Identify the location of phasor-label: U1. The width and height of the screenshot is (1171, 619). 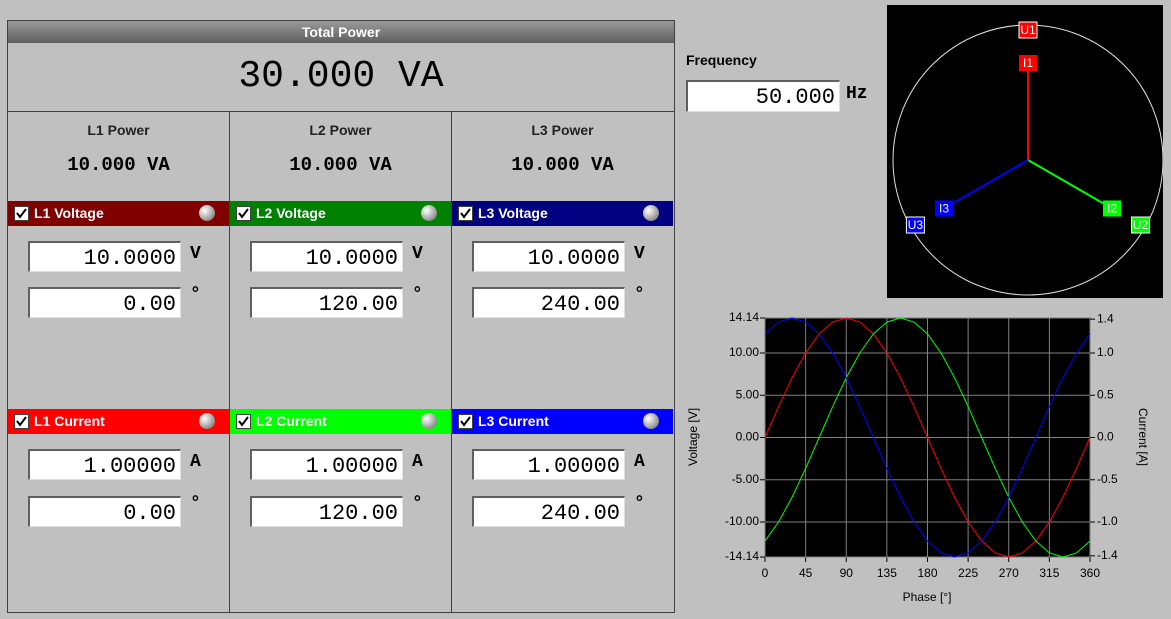
(1028, 30).